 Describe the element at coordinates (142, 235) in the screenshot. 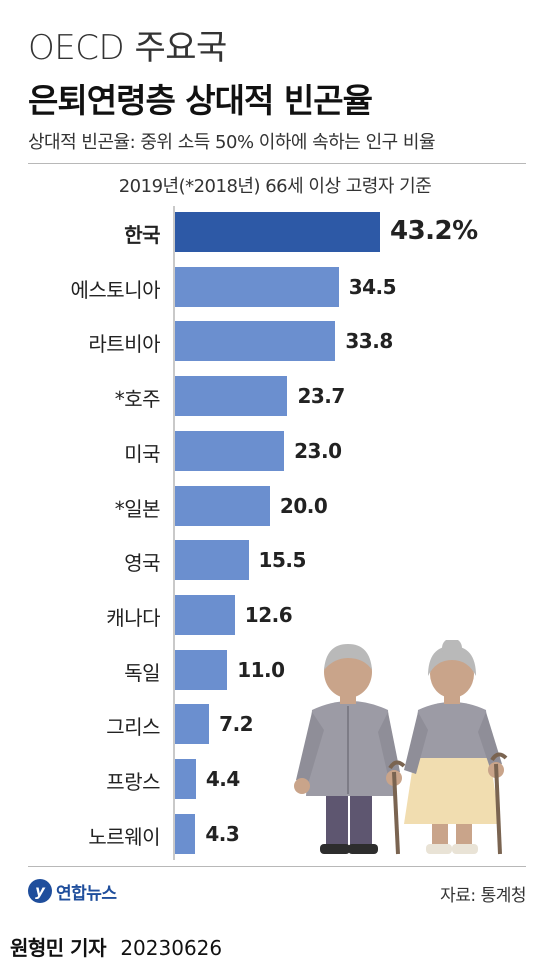

I see `category-label: 한국` at that location.